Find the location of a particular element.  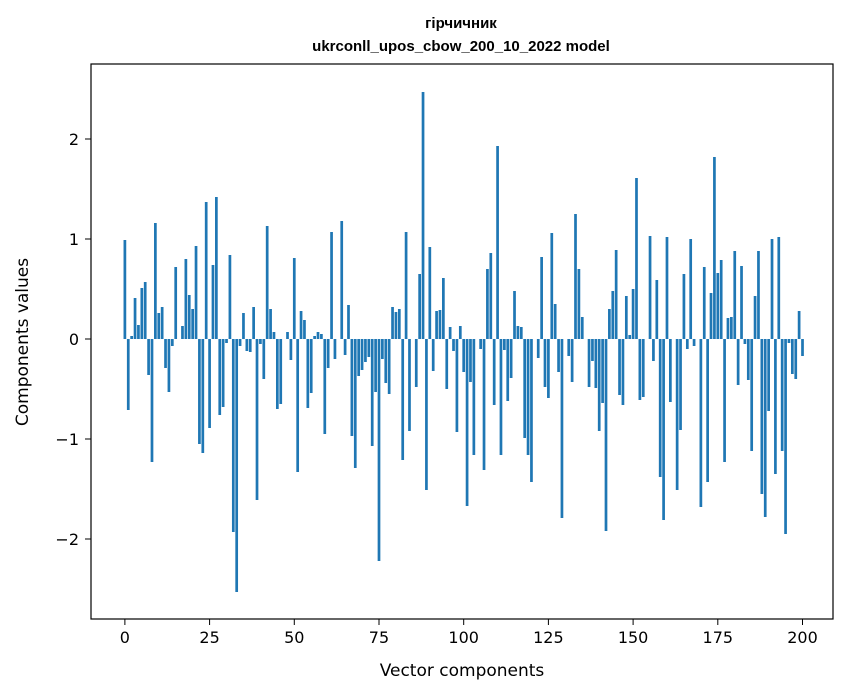

chart-subtitle: ukrconll_upos_cbow_200_10_2022 model is located at coordinates (461, 46).